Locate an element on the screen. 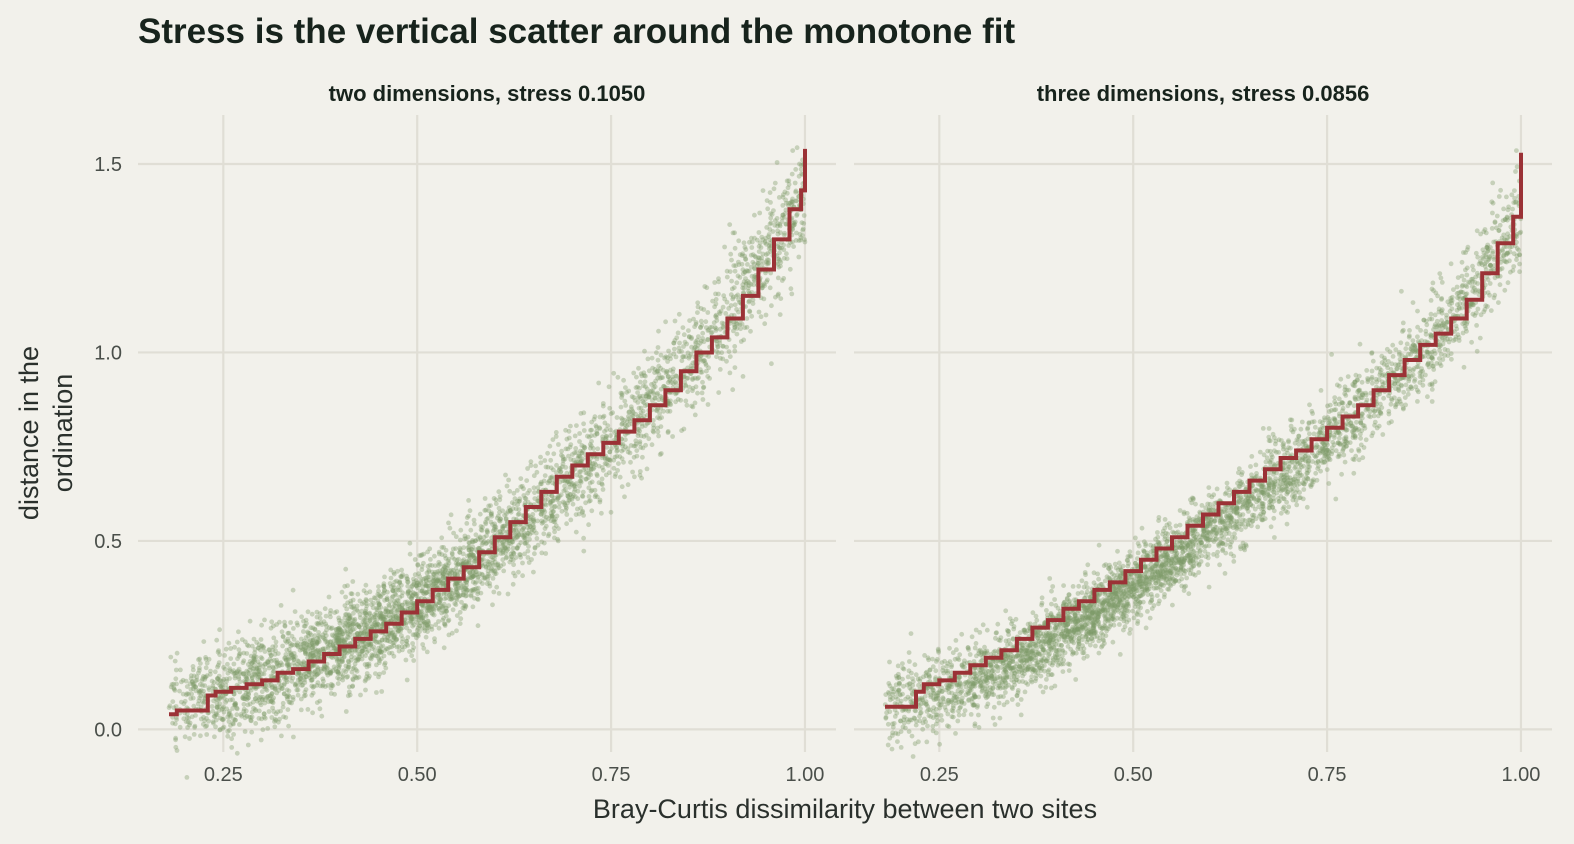  y-axis-label-line-2: ordination is located at coordinates (63, 433).